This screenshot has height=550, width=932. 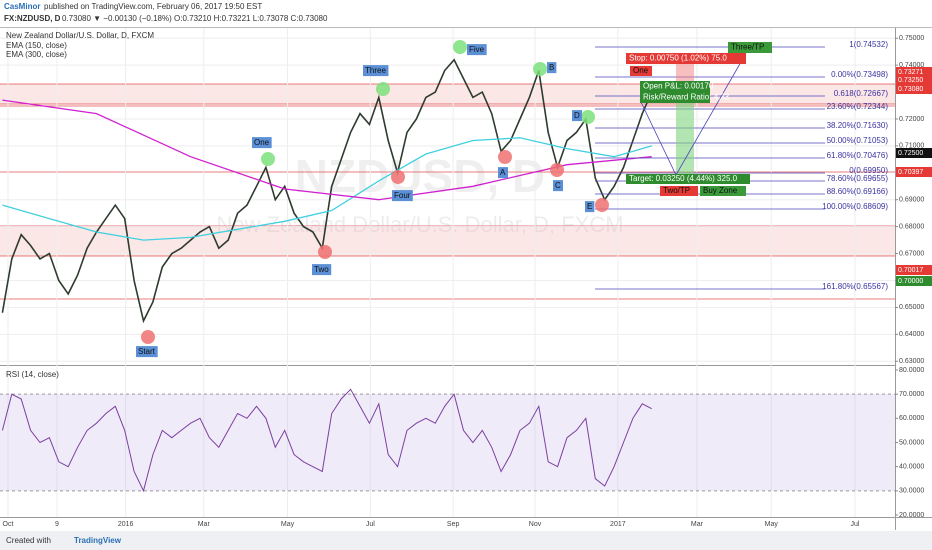 I want to click on x-tick-label: Oct, so click(x=8, y=524).